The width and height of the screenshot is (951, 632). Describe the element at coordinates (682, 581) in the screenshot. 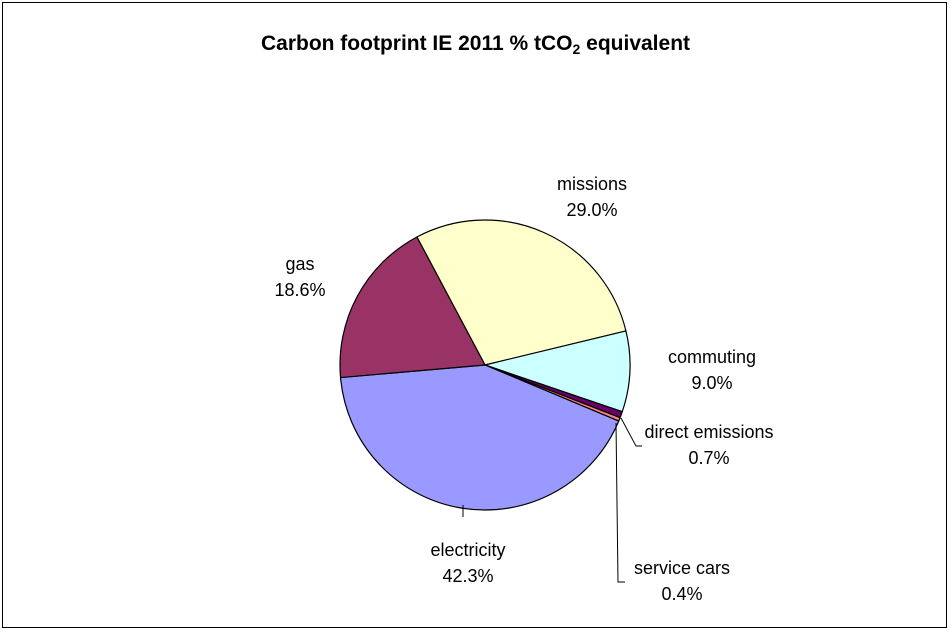

I see `slice-label-service-cars: service cars 0.4%` at that location.